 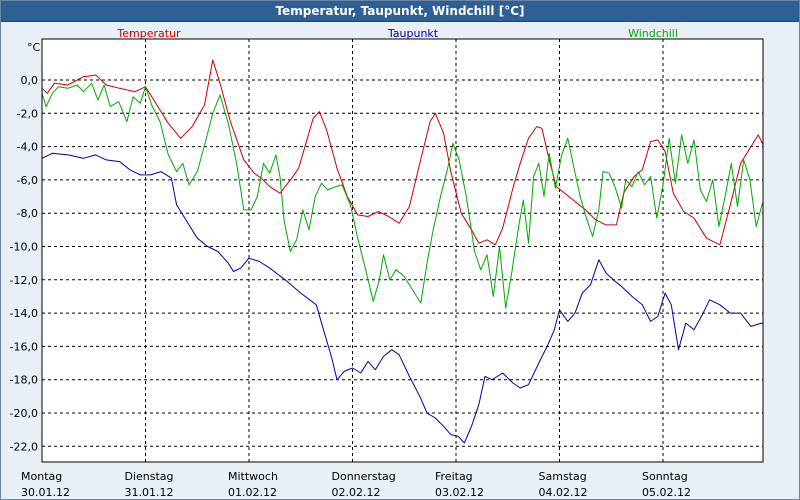 I want to click on y-tick-label: -8,0, so click(x=27, y=213).